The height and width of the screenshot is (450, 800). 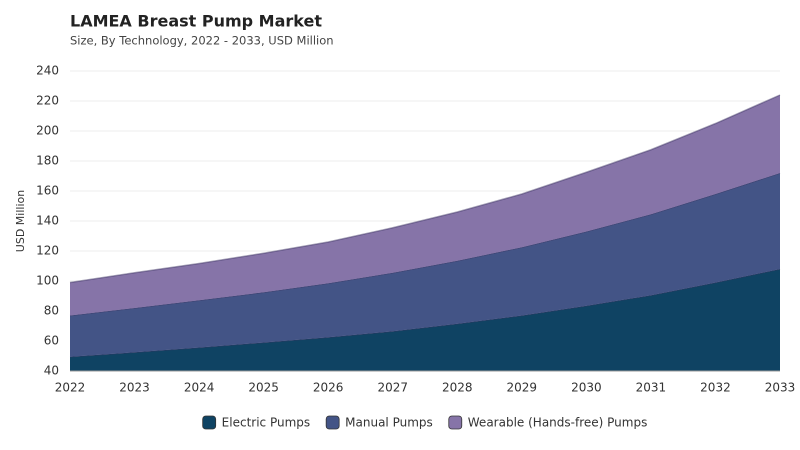 What do you see at coordinates (47, 251) in the screenshot?
I see `y-tick-label: 120` at bounding box center [47, 251].